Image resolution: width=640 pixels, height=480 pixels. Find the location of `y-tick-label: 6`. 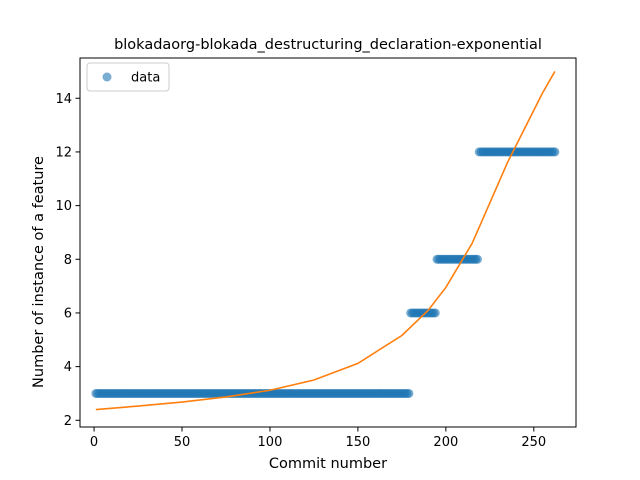

y-tick-label: 6 is located at coordinates (68, 313).